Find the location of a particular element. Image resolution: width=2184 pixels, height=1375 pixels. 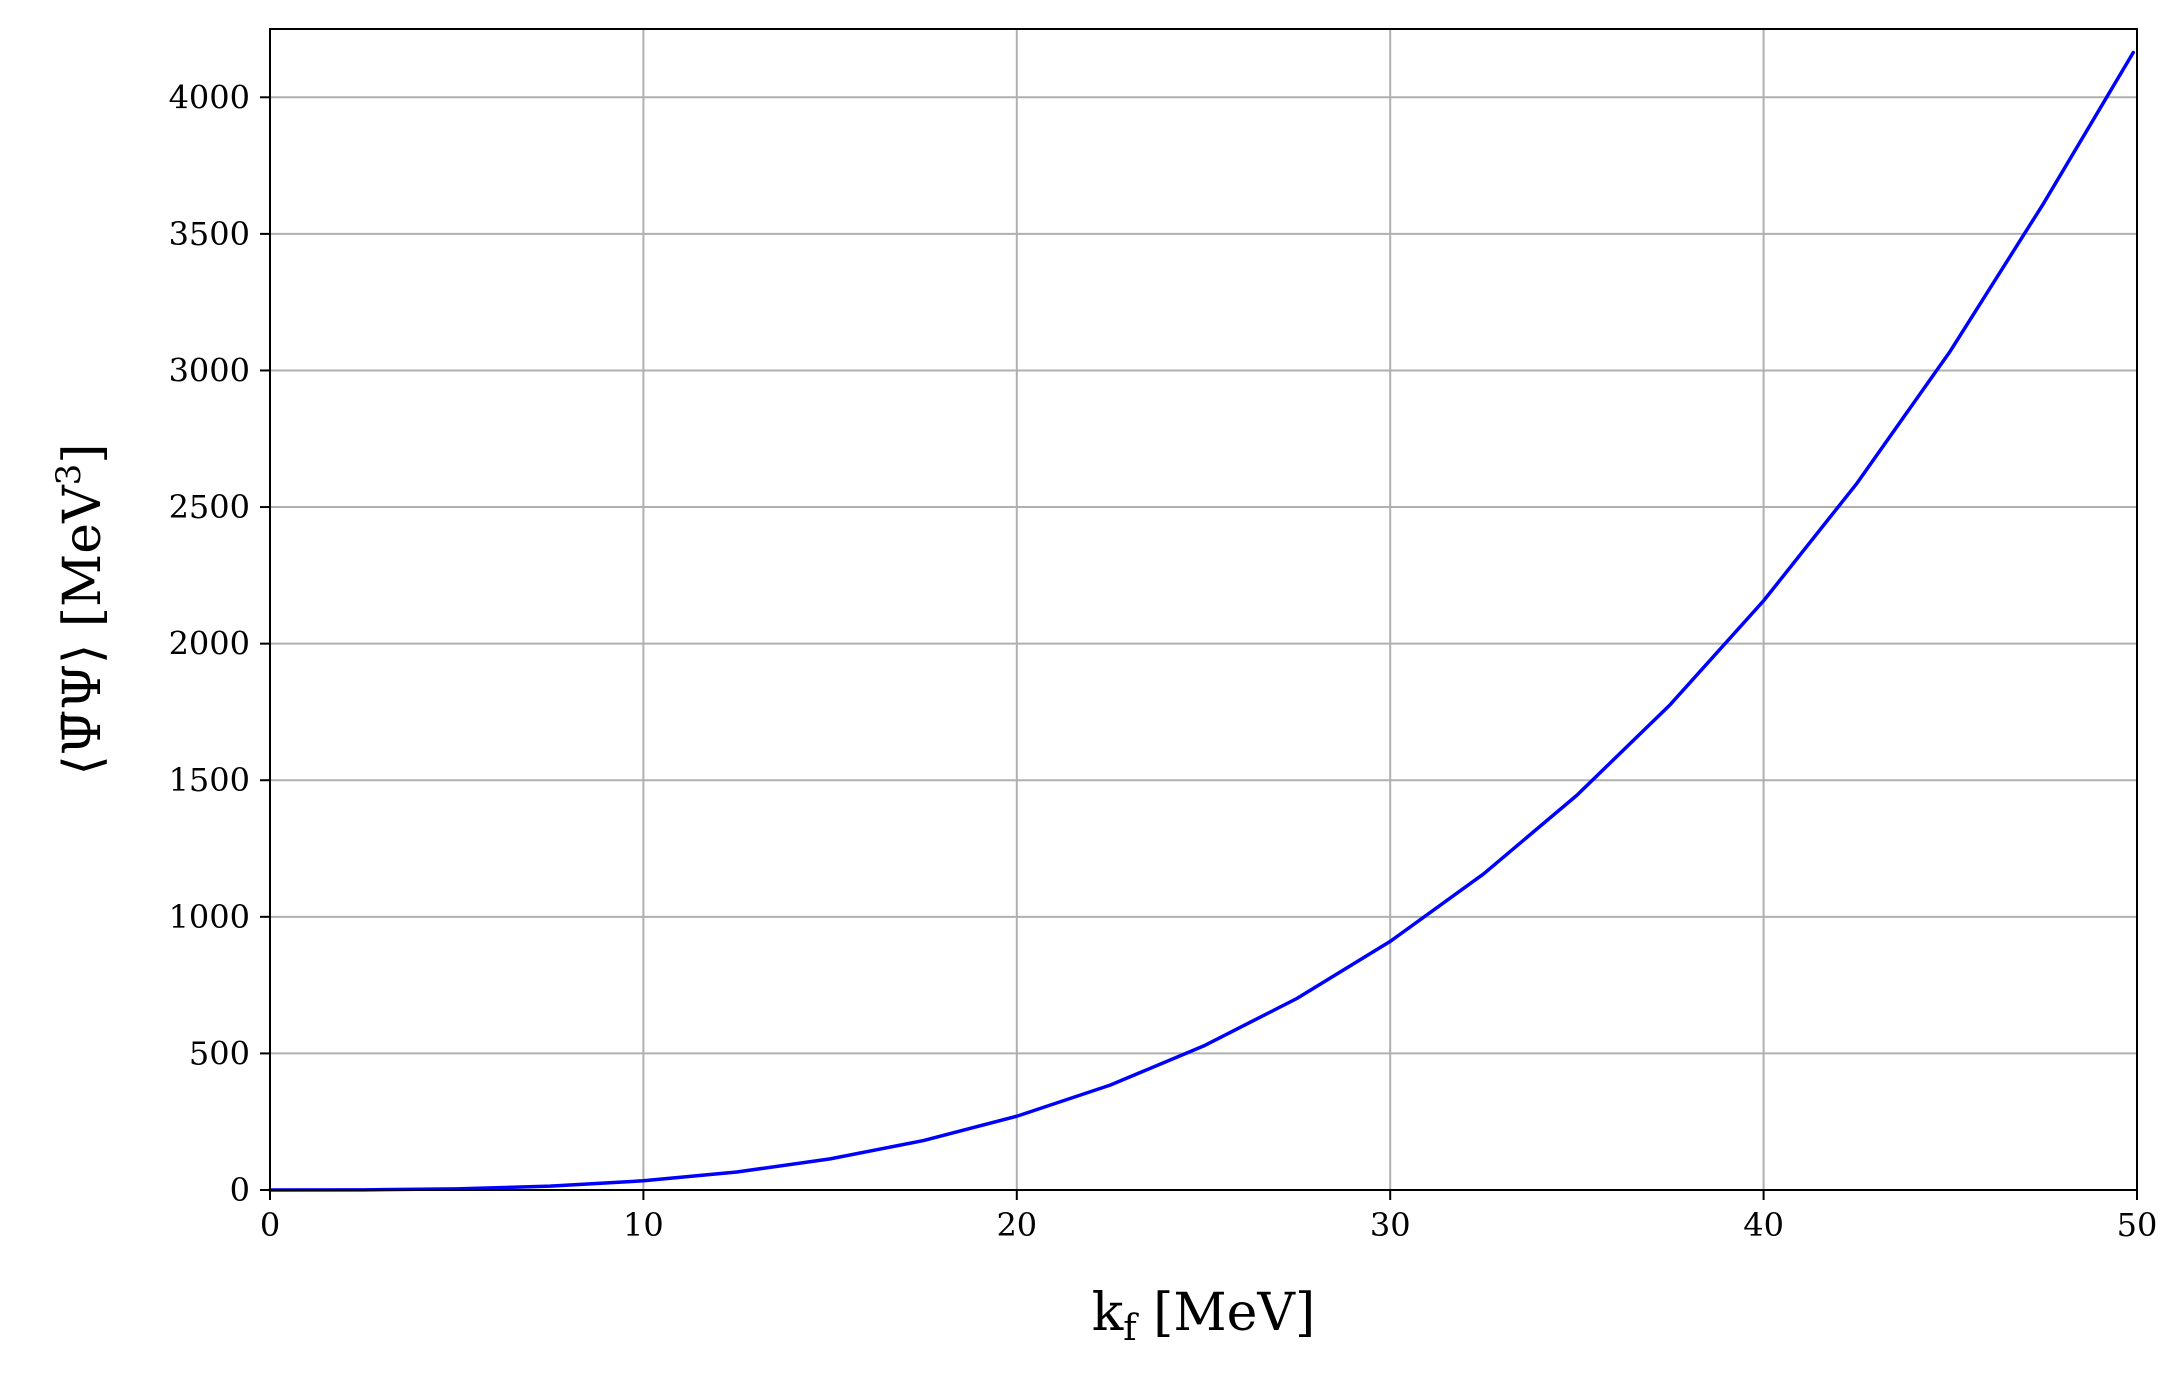

y-tick-label: 1500 is located at coordinates (209, 780).